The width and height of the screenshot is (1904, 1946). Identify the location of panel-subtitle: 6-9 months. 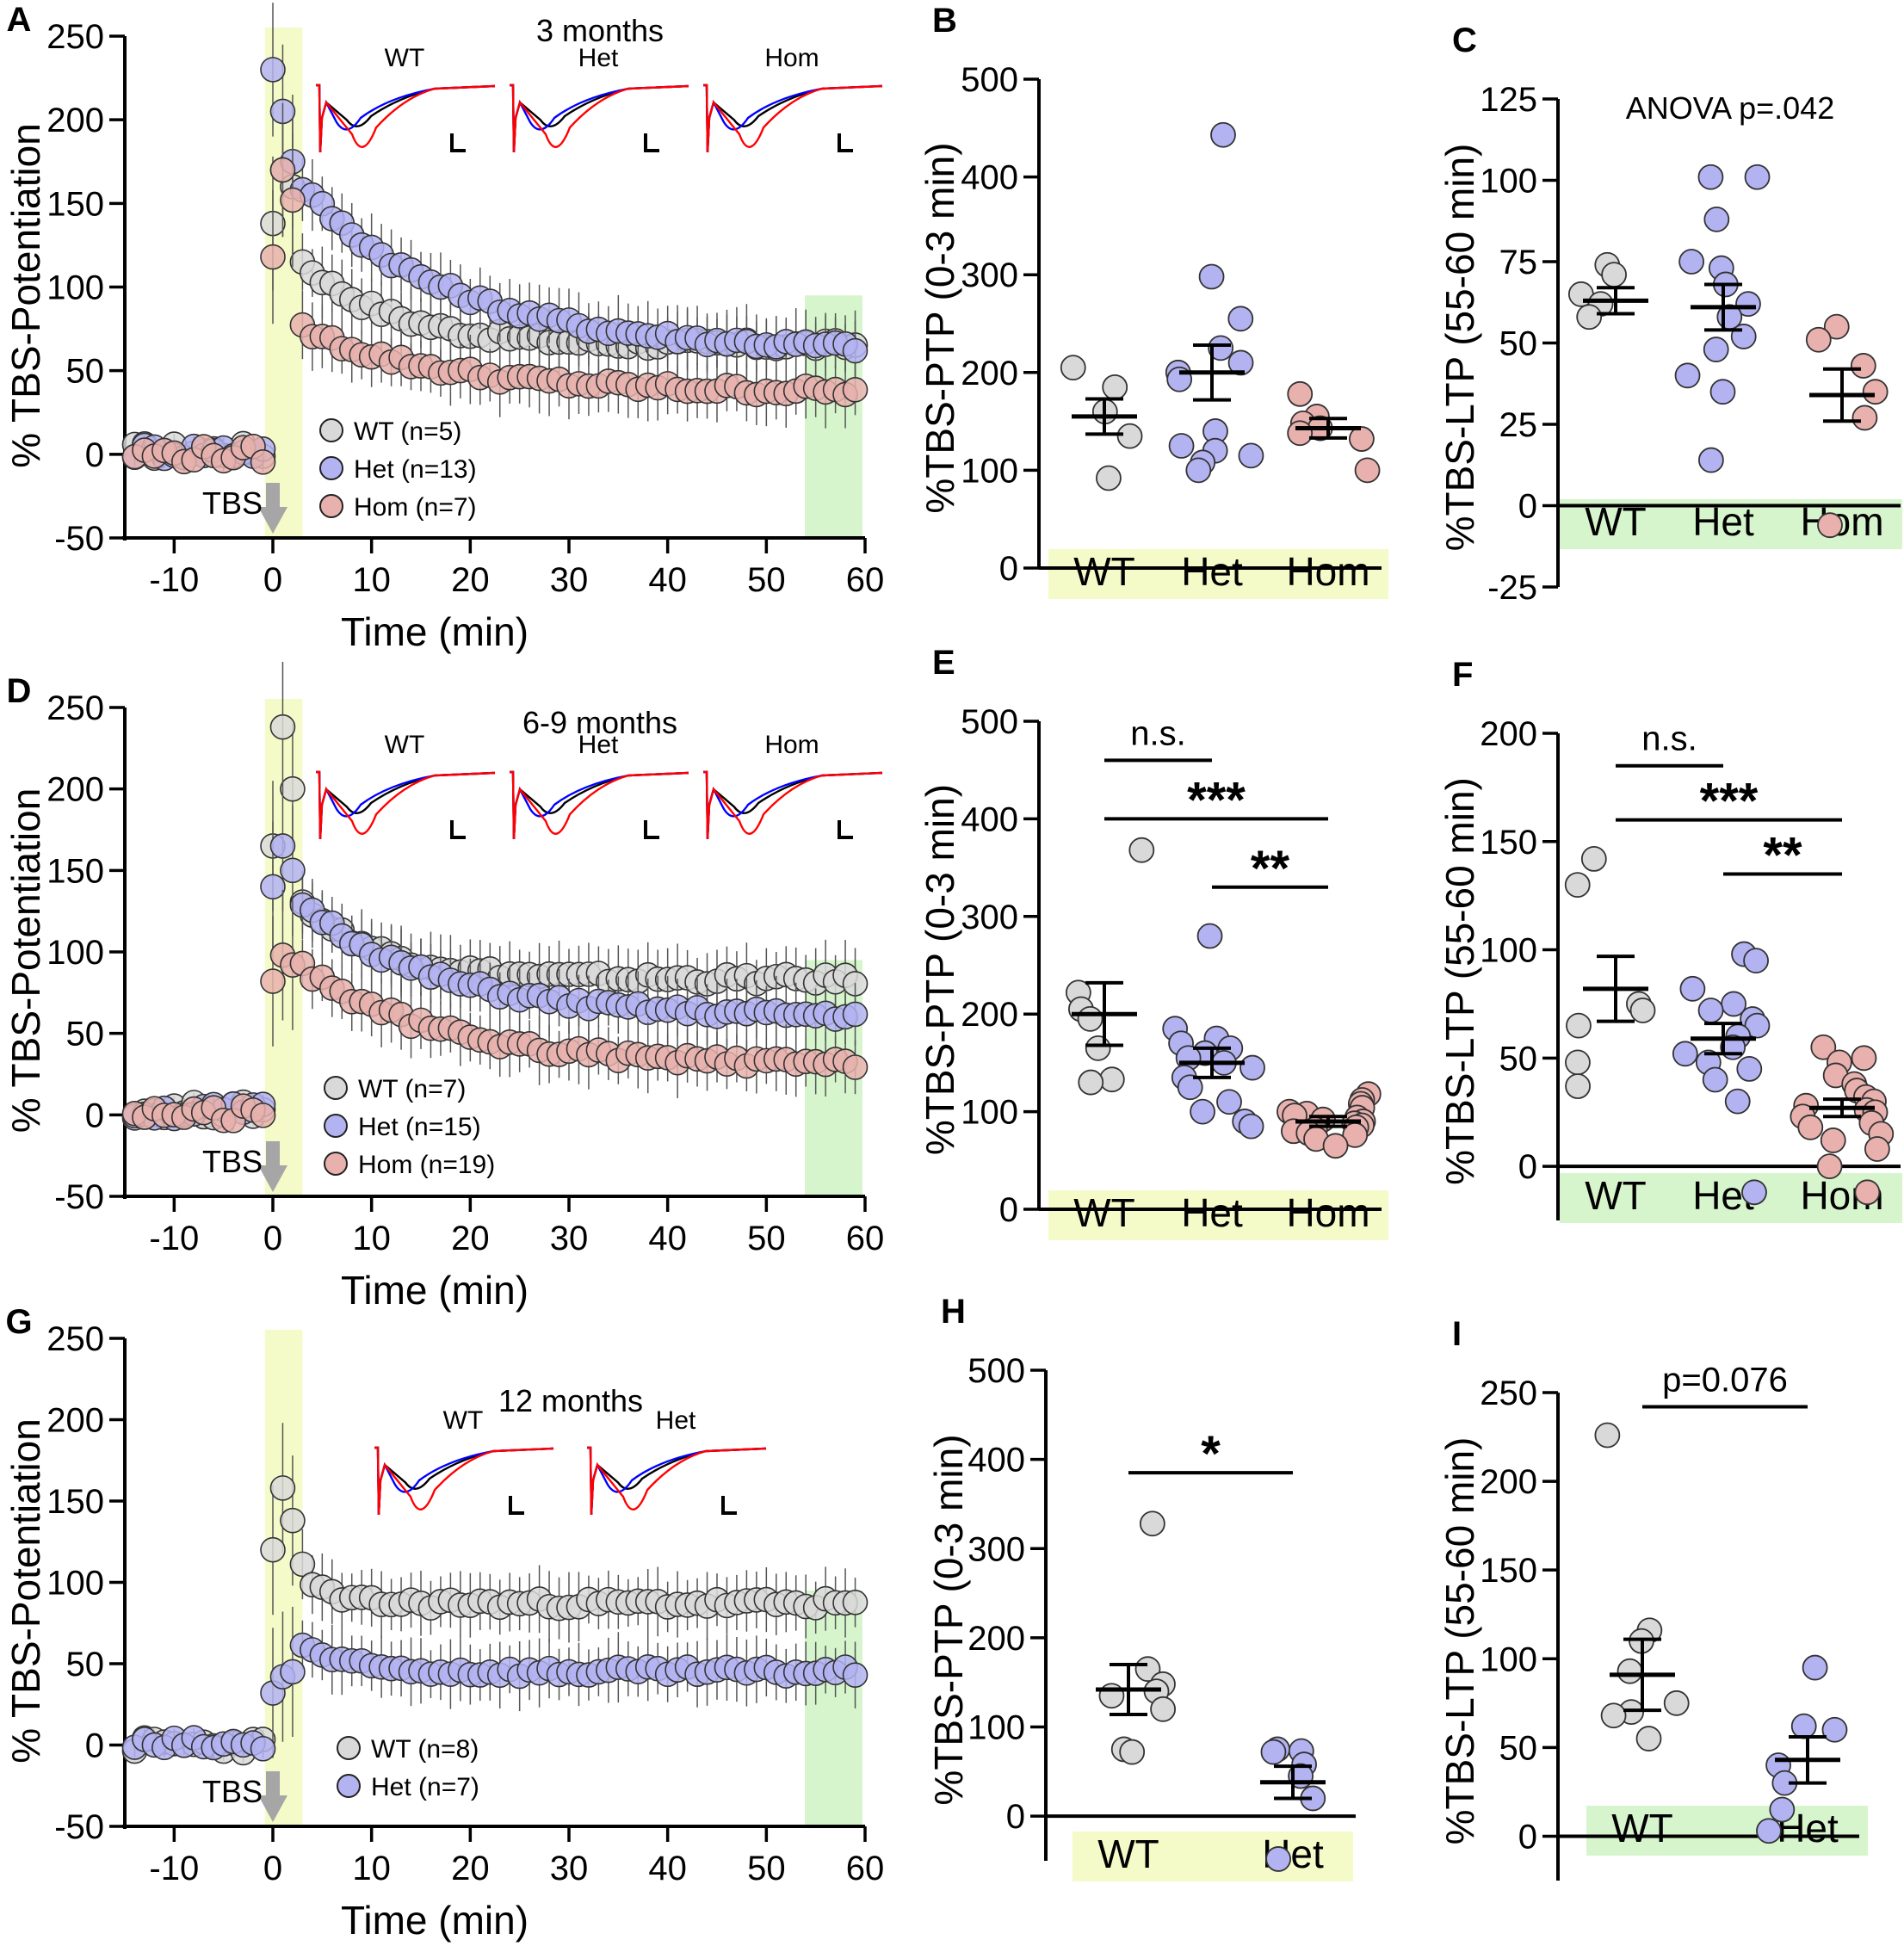
(599, 722).